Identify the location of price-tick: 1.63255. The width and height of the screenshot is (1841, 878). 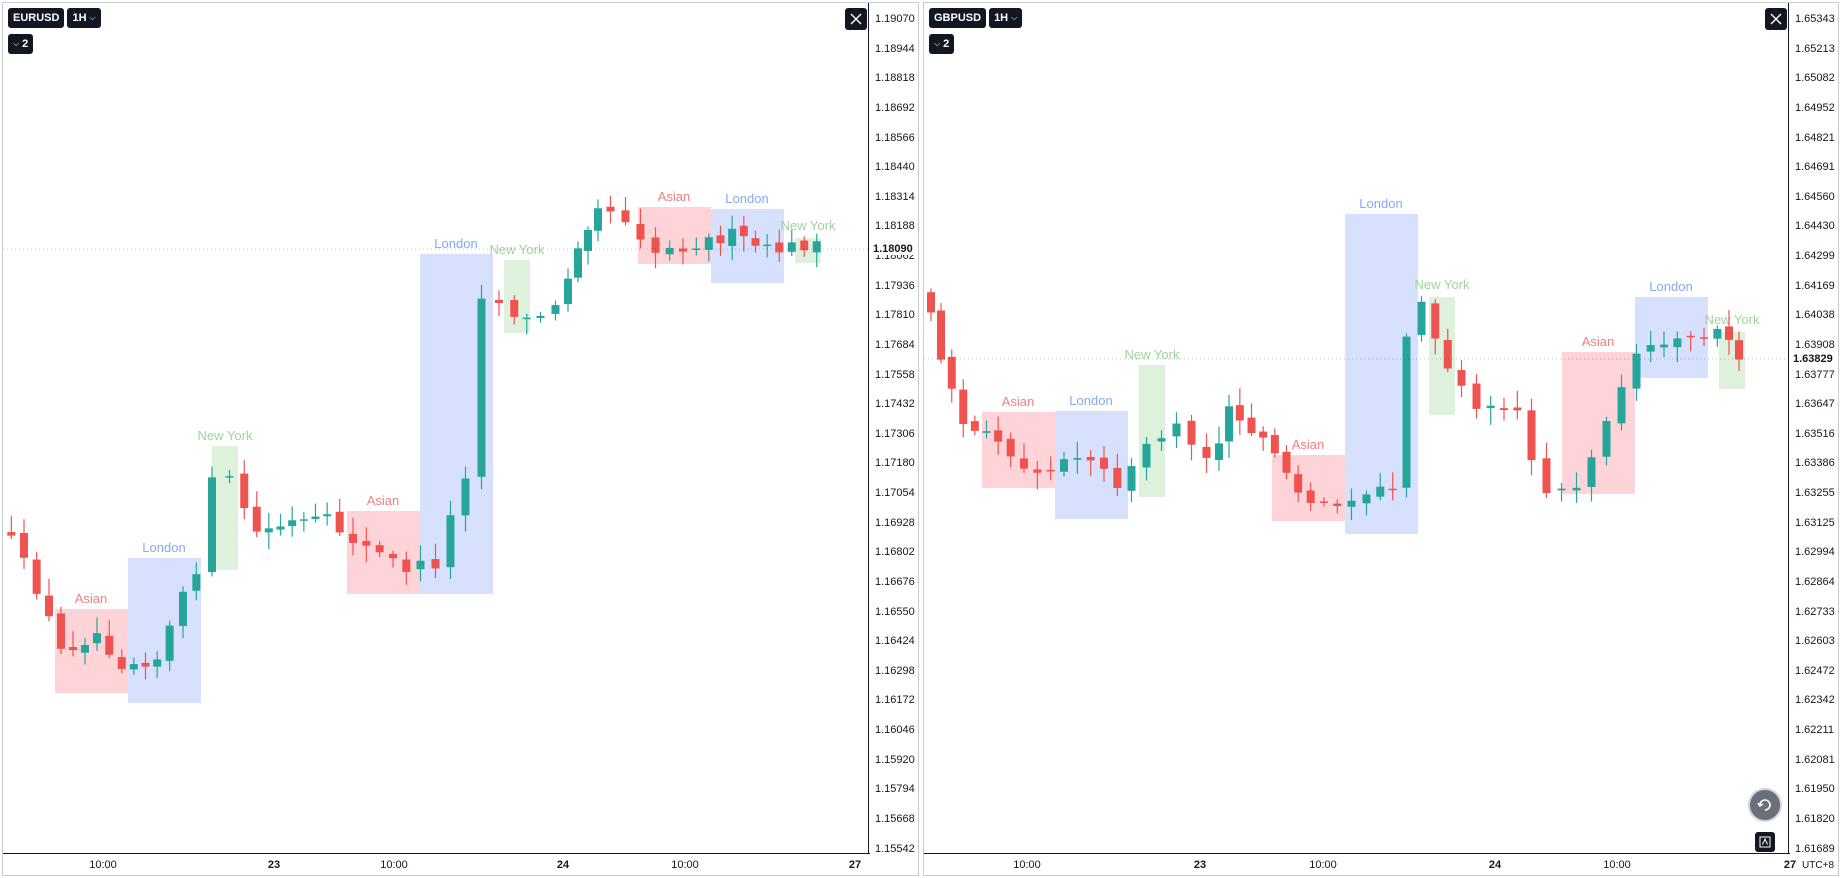
(1815, 493).